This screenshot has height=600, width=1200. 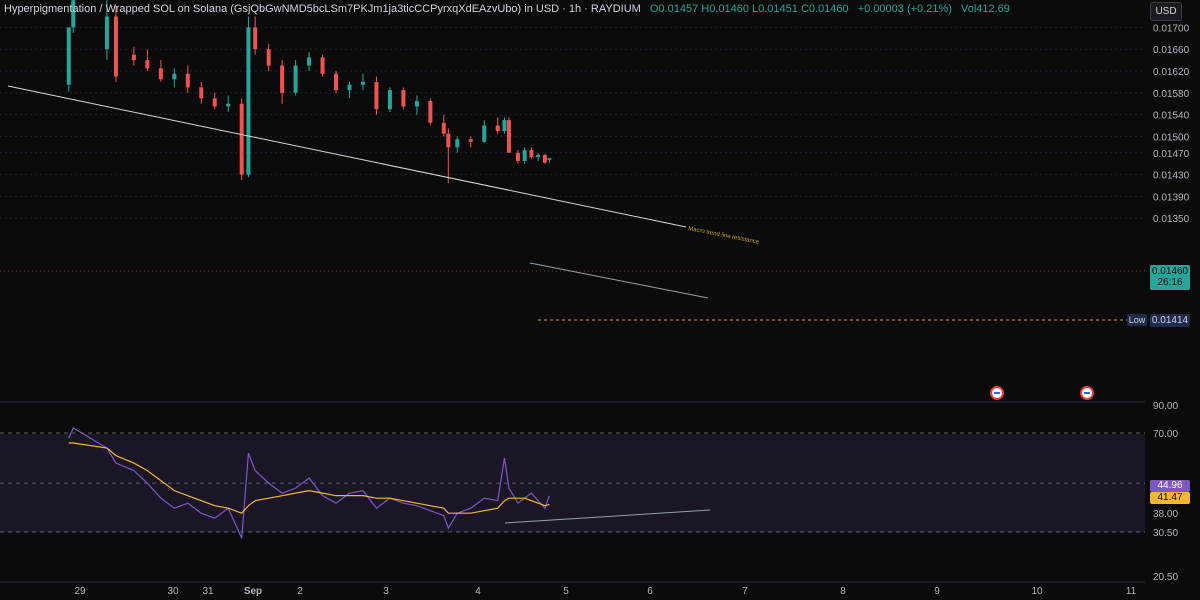 I want to click on rsi-tick-label: 38.00, so click(x=1165, y=514).